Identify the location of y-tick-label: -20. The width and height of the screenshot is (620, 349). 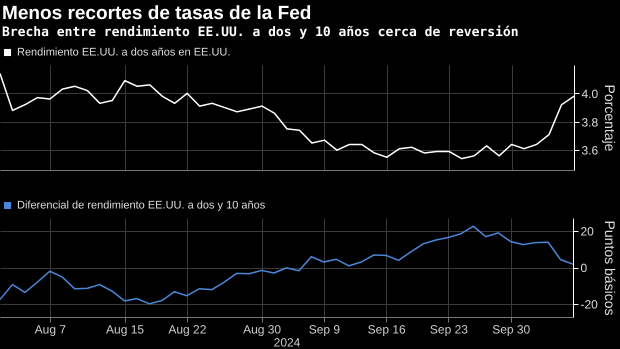
(589, 305).